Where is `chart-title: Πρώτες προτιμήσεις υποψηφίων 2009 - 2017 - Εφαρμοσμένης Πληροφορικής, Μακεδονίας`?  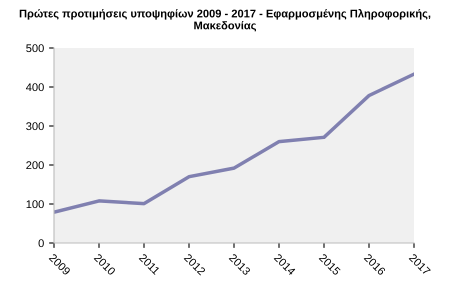 chart-title: Πρώτες προτιμήσεις υποψηφίων 2009 - 2017 - Εφαρμοσμένης Πληροφορικής, Μακεδονίας is located at coordinates (225, 20).